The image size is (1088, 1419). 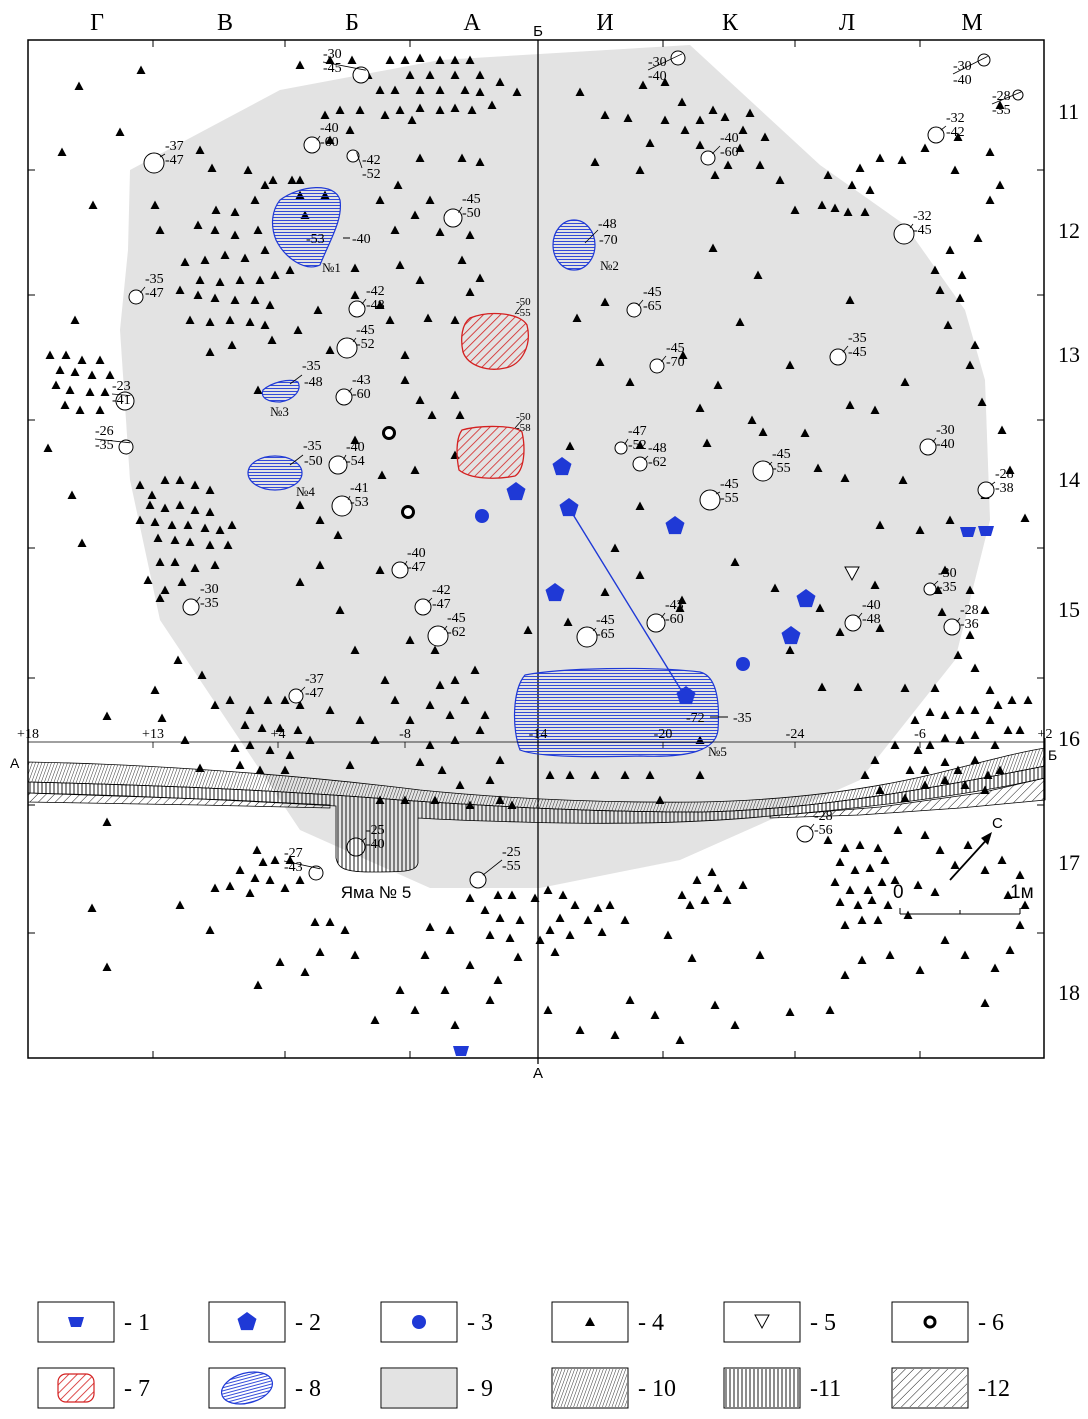 I want to click on depth-mark: -35-47, so click(x=146, y=288).